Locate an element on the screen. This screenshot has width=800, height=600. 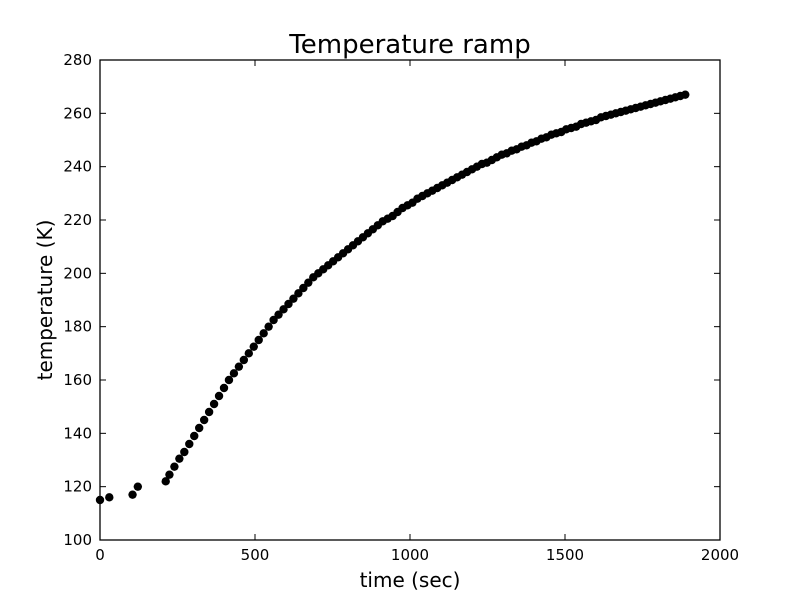
y-tick-label: 260 is located at coordinates (77, 113).